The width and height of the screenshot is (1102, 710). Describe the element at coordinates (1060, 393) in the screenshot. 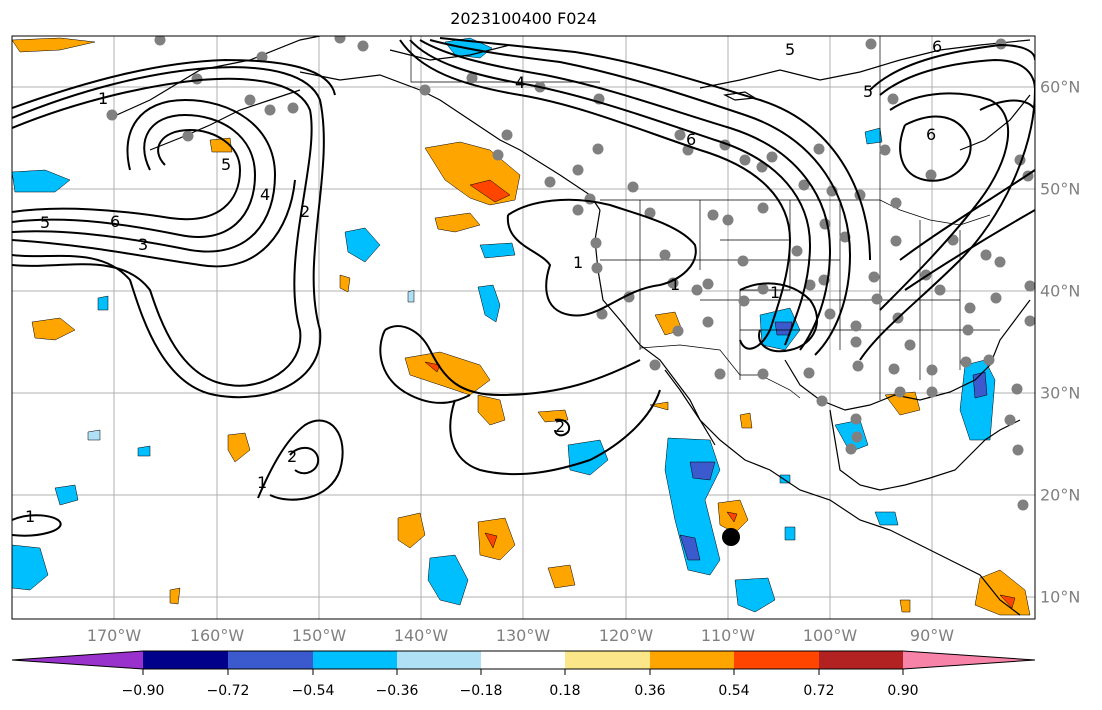

I see `lat-label: 30°N` at that location.